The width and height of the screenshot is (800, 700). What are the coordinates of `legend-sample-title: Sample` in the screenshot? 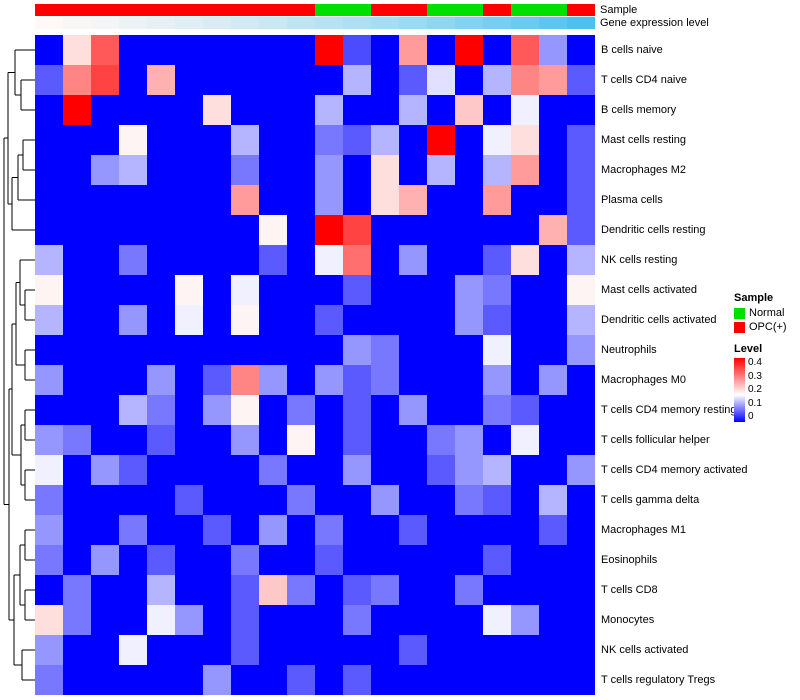 It's located at (754, 298).